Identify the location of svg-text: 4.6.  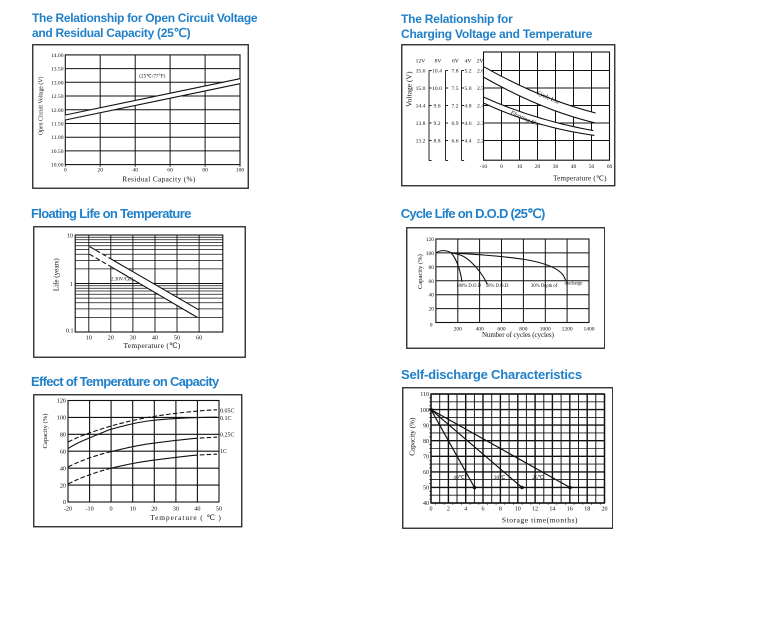
(468, 124).